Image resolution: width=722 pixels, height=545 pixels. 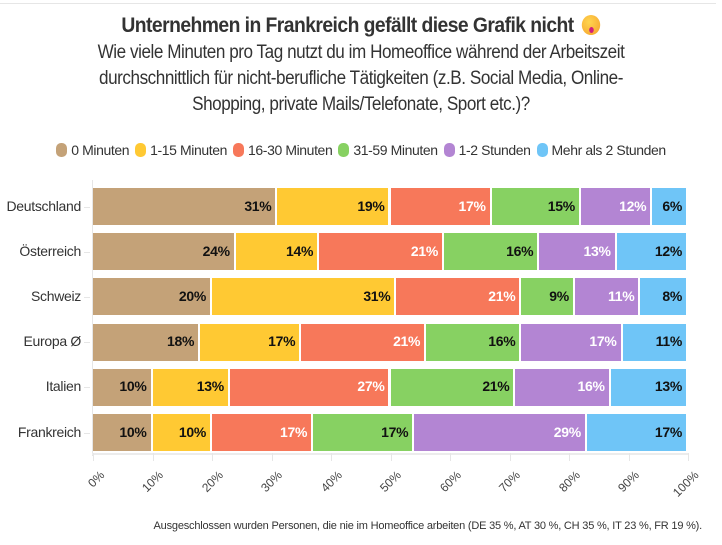 I want to click on x-tick-label: 80%, so click(x=569, y=481).